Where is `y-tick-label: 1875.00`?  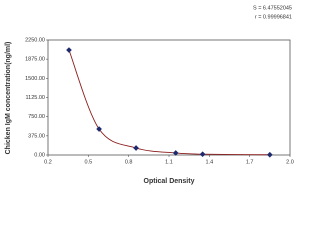
y-tick-label: 1875.00 is located at coordinates (35, 60).